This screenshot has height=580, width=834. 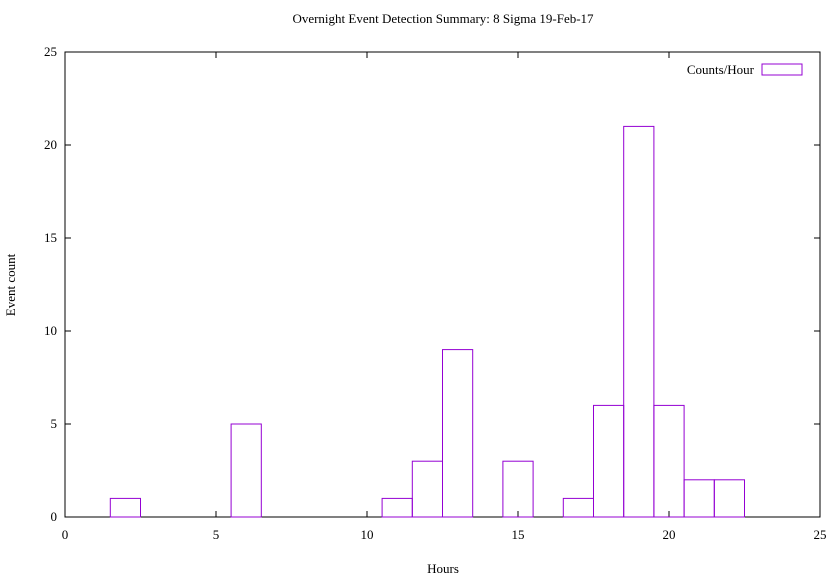 What do you see at coordinates (782, 69) in the screenshot?
I see `legend-swatch` at bounding box center [782, 69].